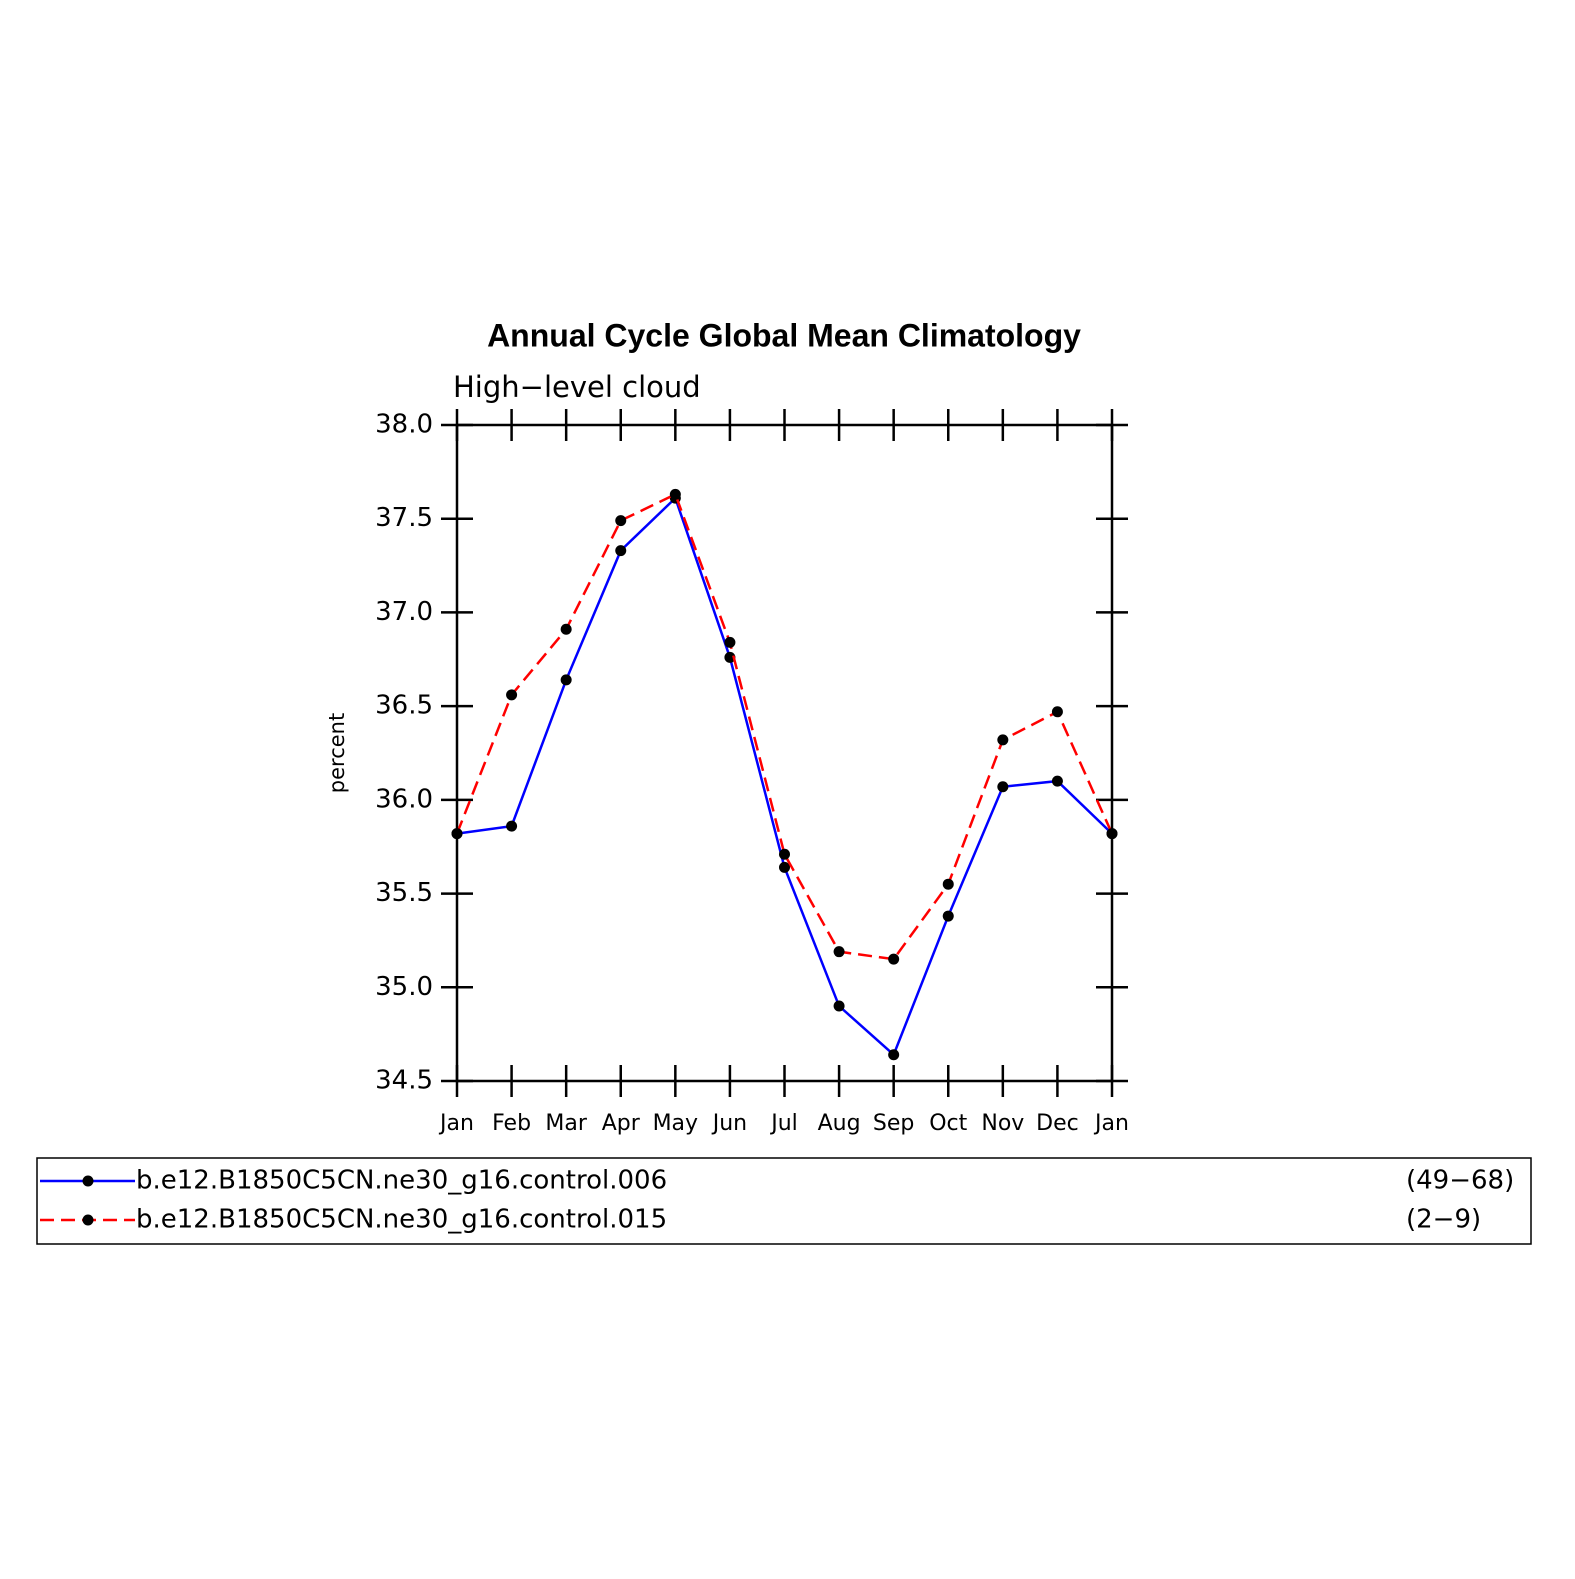 Image resolution: width=1575 pixels, height=1579 pixels. Describe the element at coordinates (404, 893) in the screenshot. I see `y-tick-label: 35.5` at that location.